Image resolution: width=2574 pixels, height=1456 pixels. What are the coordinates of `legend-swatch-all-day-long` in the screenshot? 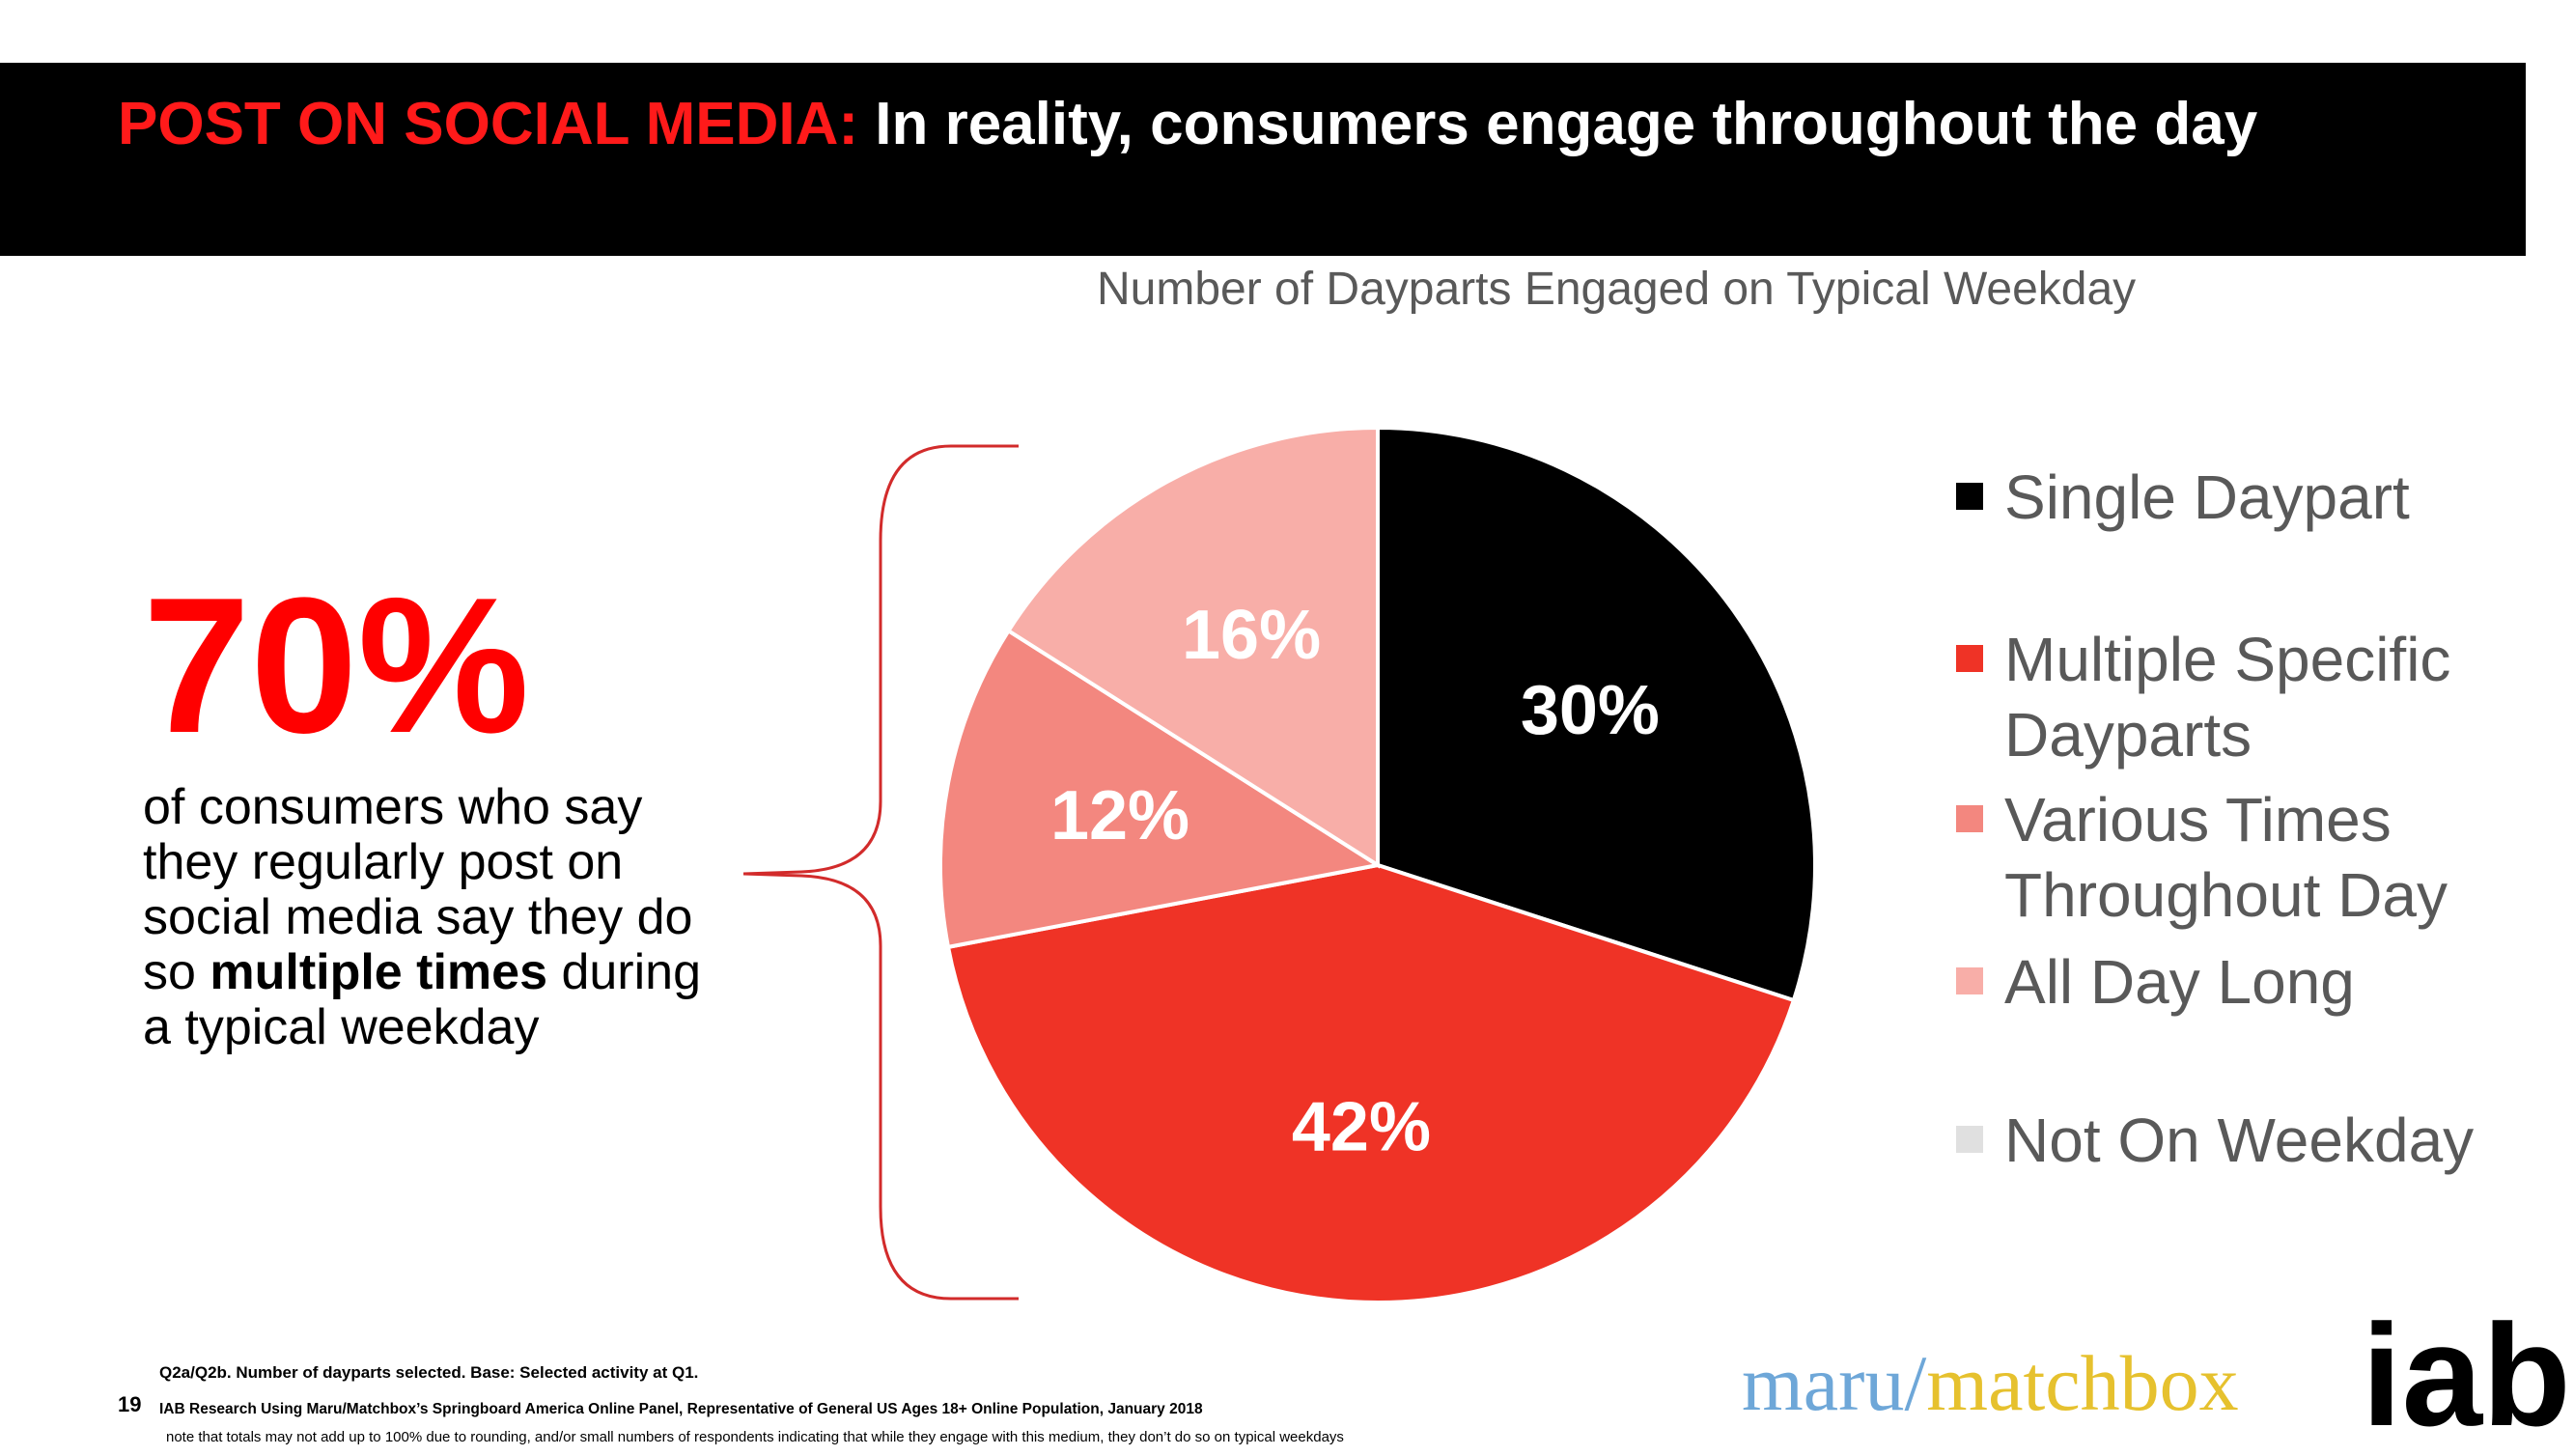 It's located at (1969, 981).